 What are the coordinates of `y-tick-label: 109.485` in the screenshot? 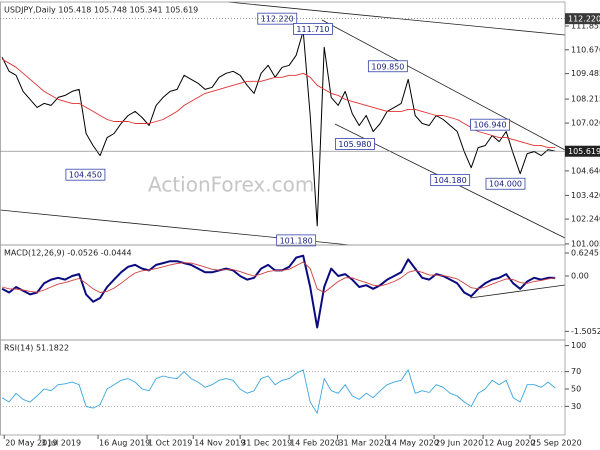 It's located at (585, 73).